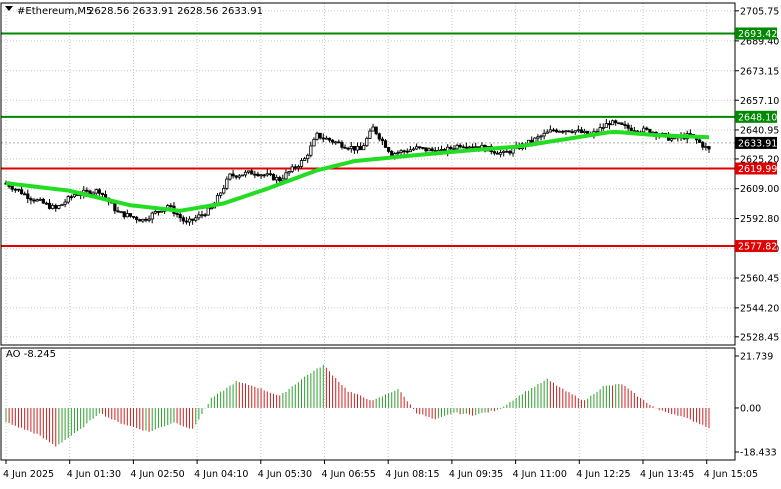 The height and width of the screenshot is (489, 781). What do you see at coordinates (28, 474) in the screenshot?
I see `time-label: 4 Jun 2025` at bounding box center [28, 474].